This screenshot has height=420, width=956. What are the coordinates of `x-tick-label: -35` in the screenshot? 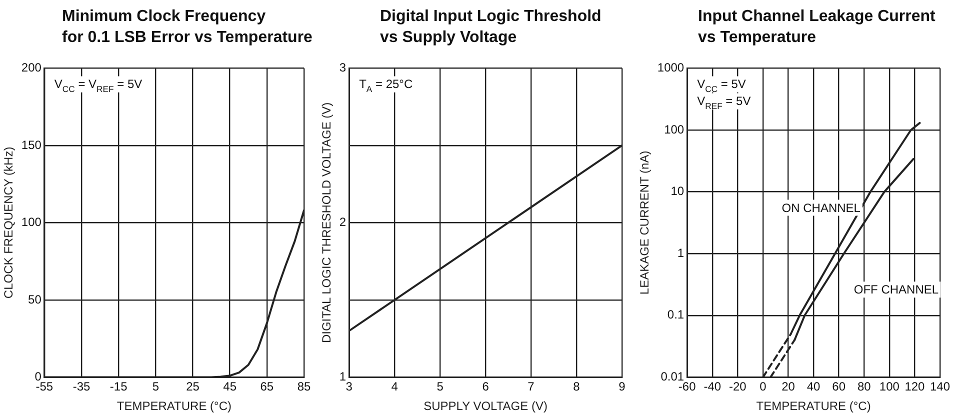 It's located at (81, 387).